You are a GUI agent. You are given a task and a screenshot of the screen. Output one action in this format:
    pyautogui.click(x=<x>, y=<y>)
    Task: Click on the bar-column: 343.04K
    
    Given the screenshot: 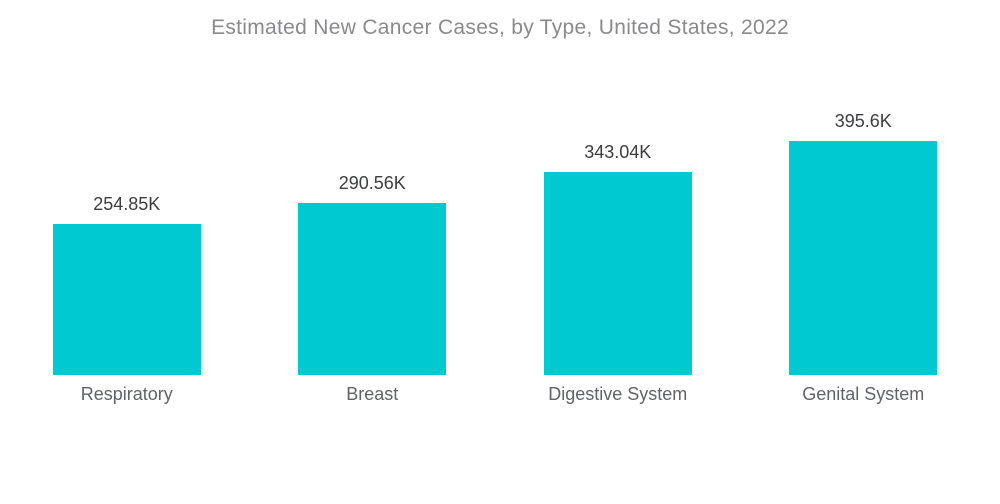 What is the action you would take?
    pyautogui.click(x=618, y=258)
    